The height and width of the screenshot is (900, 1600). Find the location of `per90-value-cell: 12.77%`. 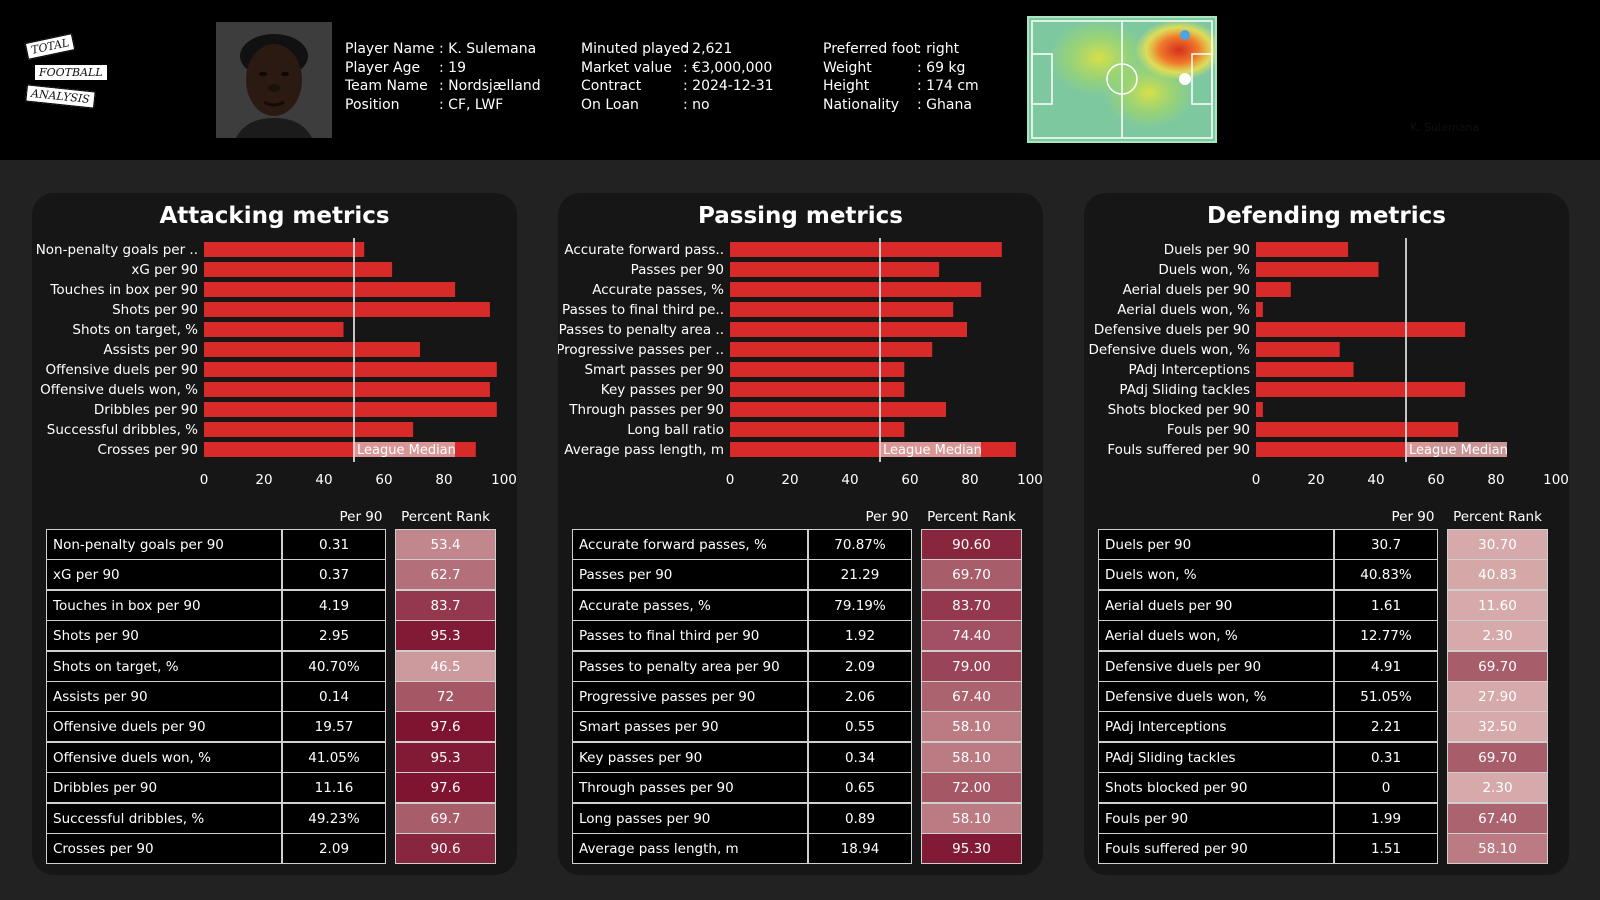

per90-value-cell: 12.77% is located at coordinates (1386, 636).